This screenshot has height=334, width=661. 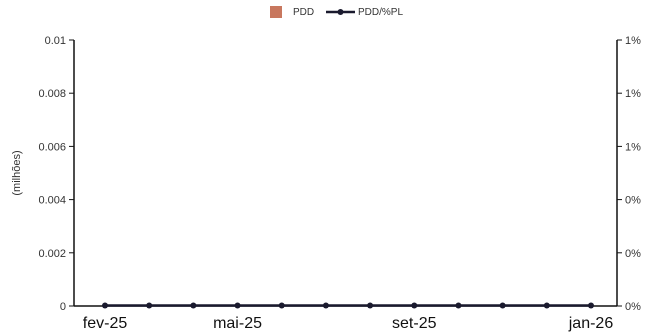 What do you see at coordinates (105, 323) in the screenshot?
I see `x-tick-label: fev-25` at bounding box center [105, 323].